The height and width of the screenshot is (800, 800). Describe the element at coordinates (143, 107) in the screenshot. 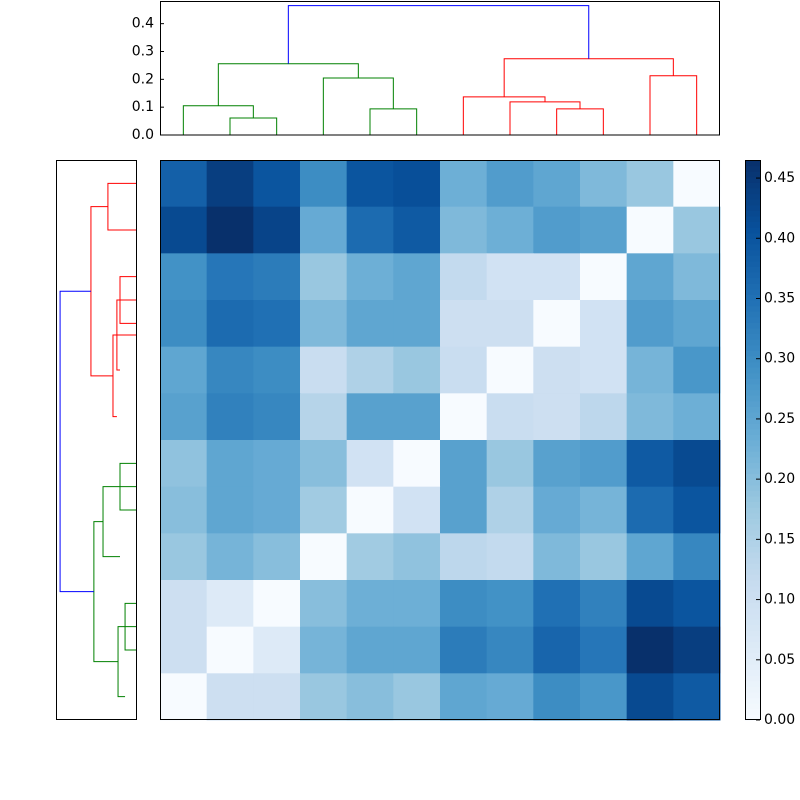

I see `y-tick-label: 0.1` at that location.